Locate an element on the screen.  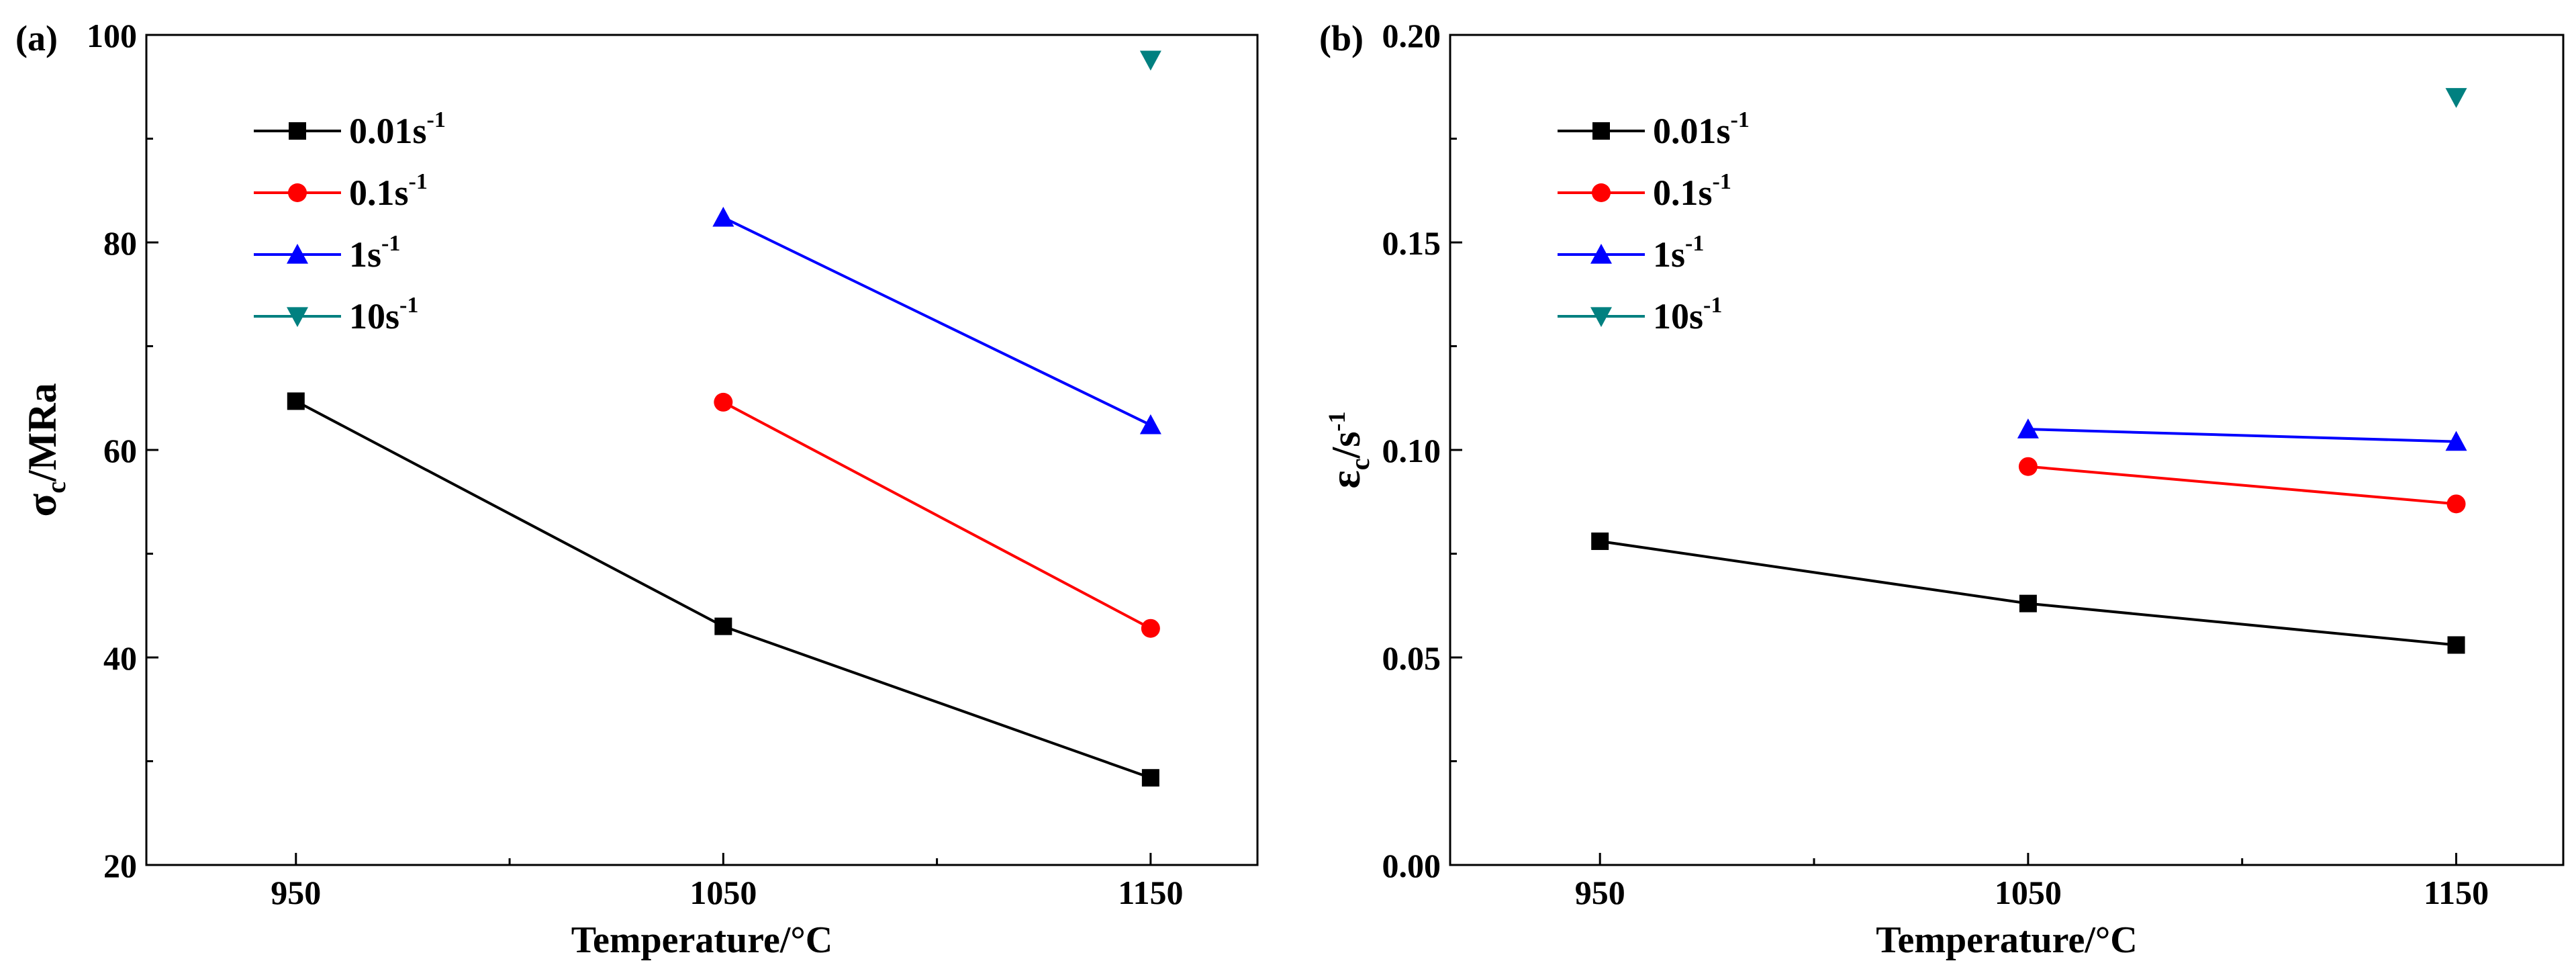
y-axis-title: εc/s-1 is located at coordinates (1348, 449).